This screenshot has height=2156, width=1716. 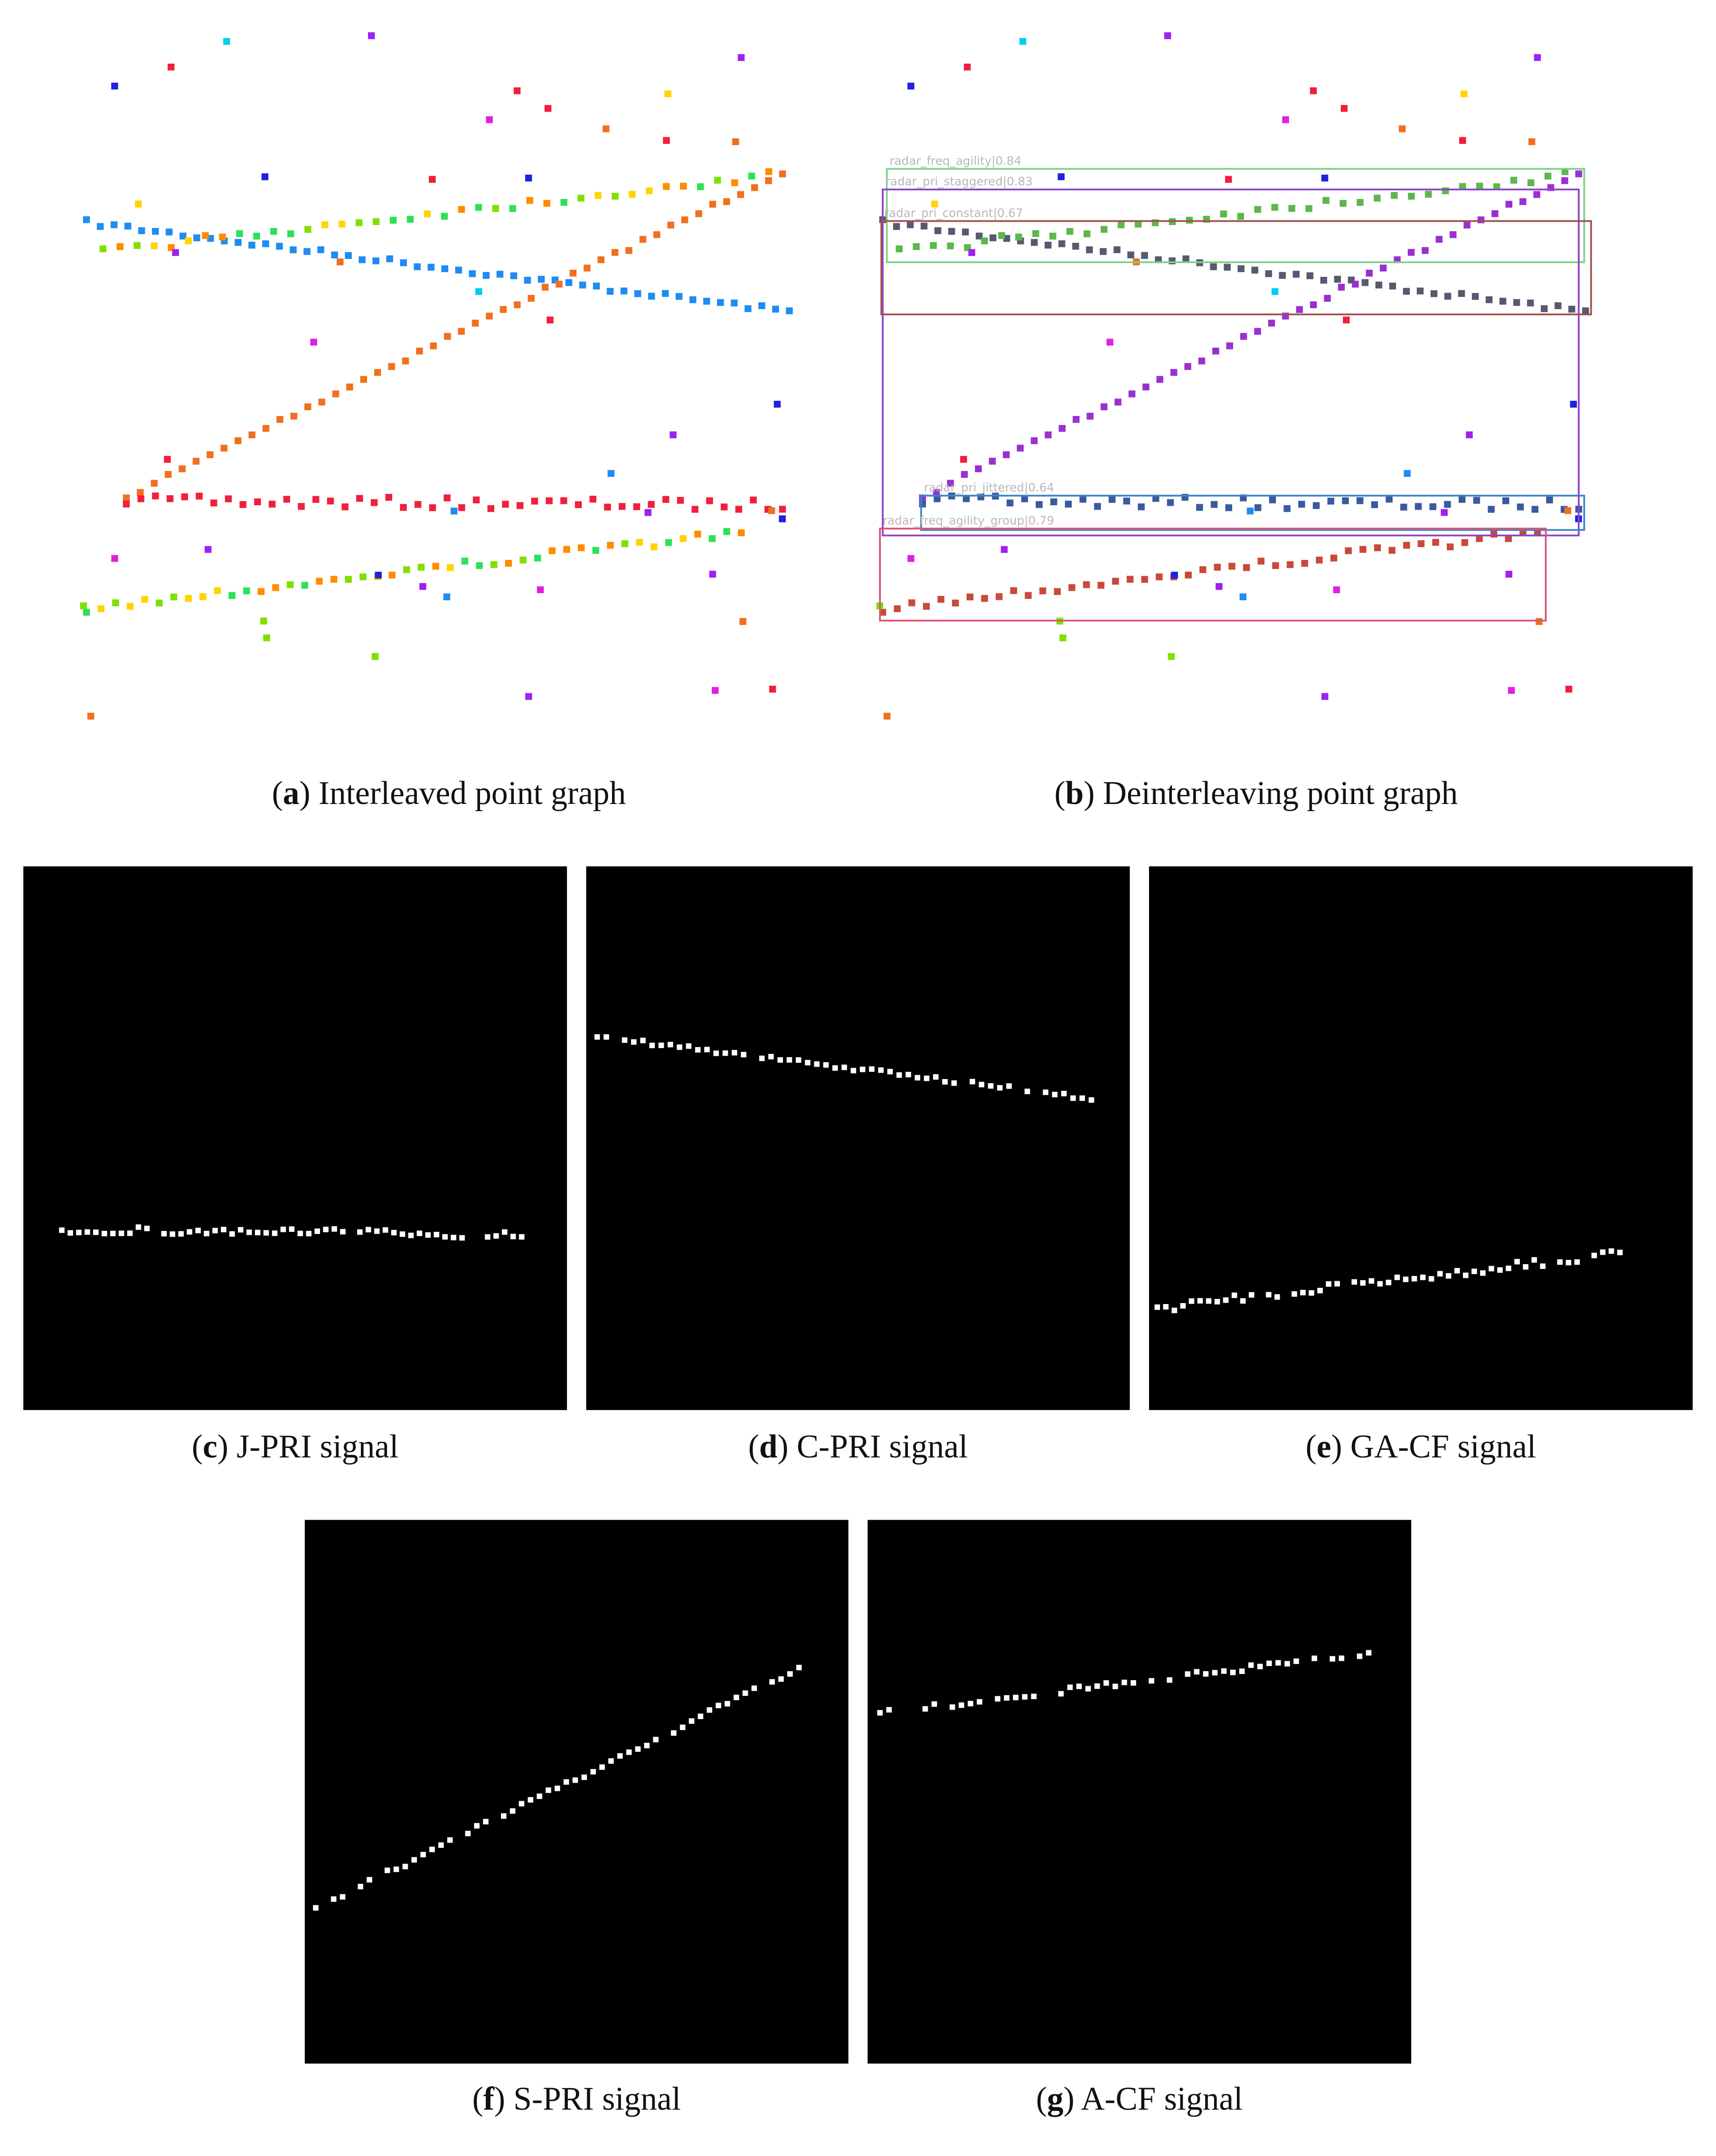 I want to click on caption-rest: ) Deinterleaving point graph, so click(x=1271, y=793).